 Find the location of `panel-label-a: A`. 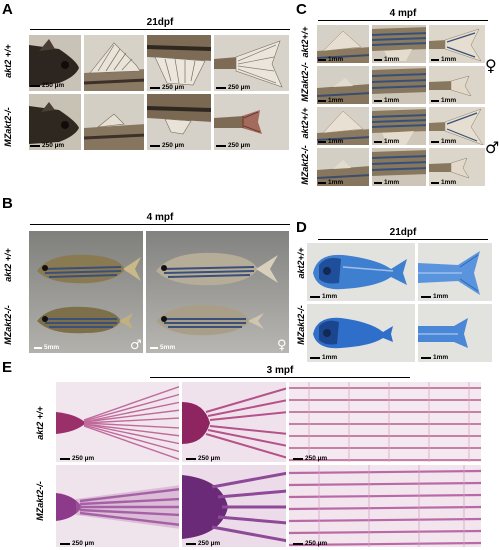

panel-label-a: A is located at coordinates (7, 9).